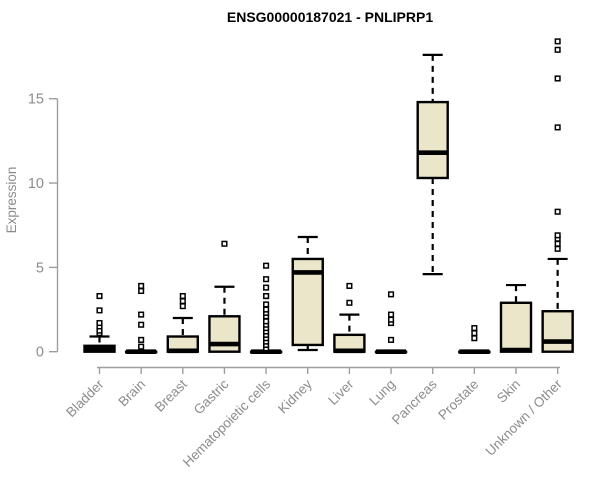 Image resolution: width=600 pixels, height=500 pixels. Describe the element at coordinates (36, 100) in the screenshot. I see `y-tick-label: 15` at that location.